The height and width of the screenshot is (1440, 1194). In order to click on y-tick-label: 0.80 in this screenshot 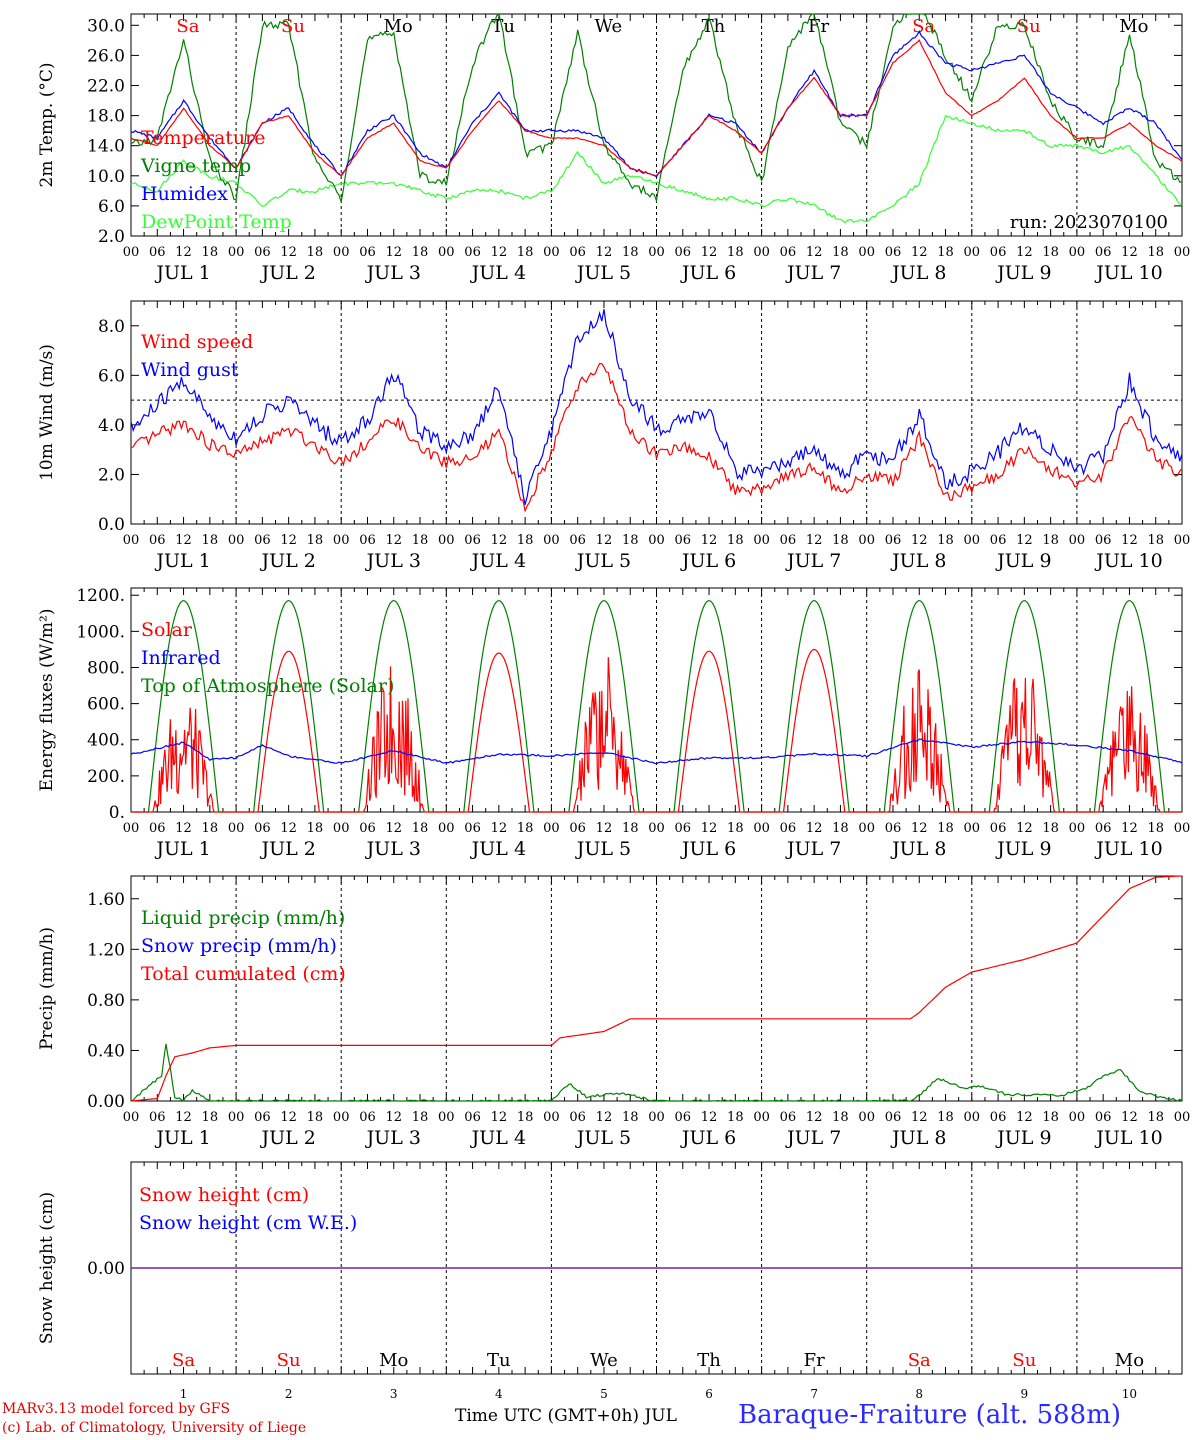, I will do `click(106, 1001)`.